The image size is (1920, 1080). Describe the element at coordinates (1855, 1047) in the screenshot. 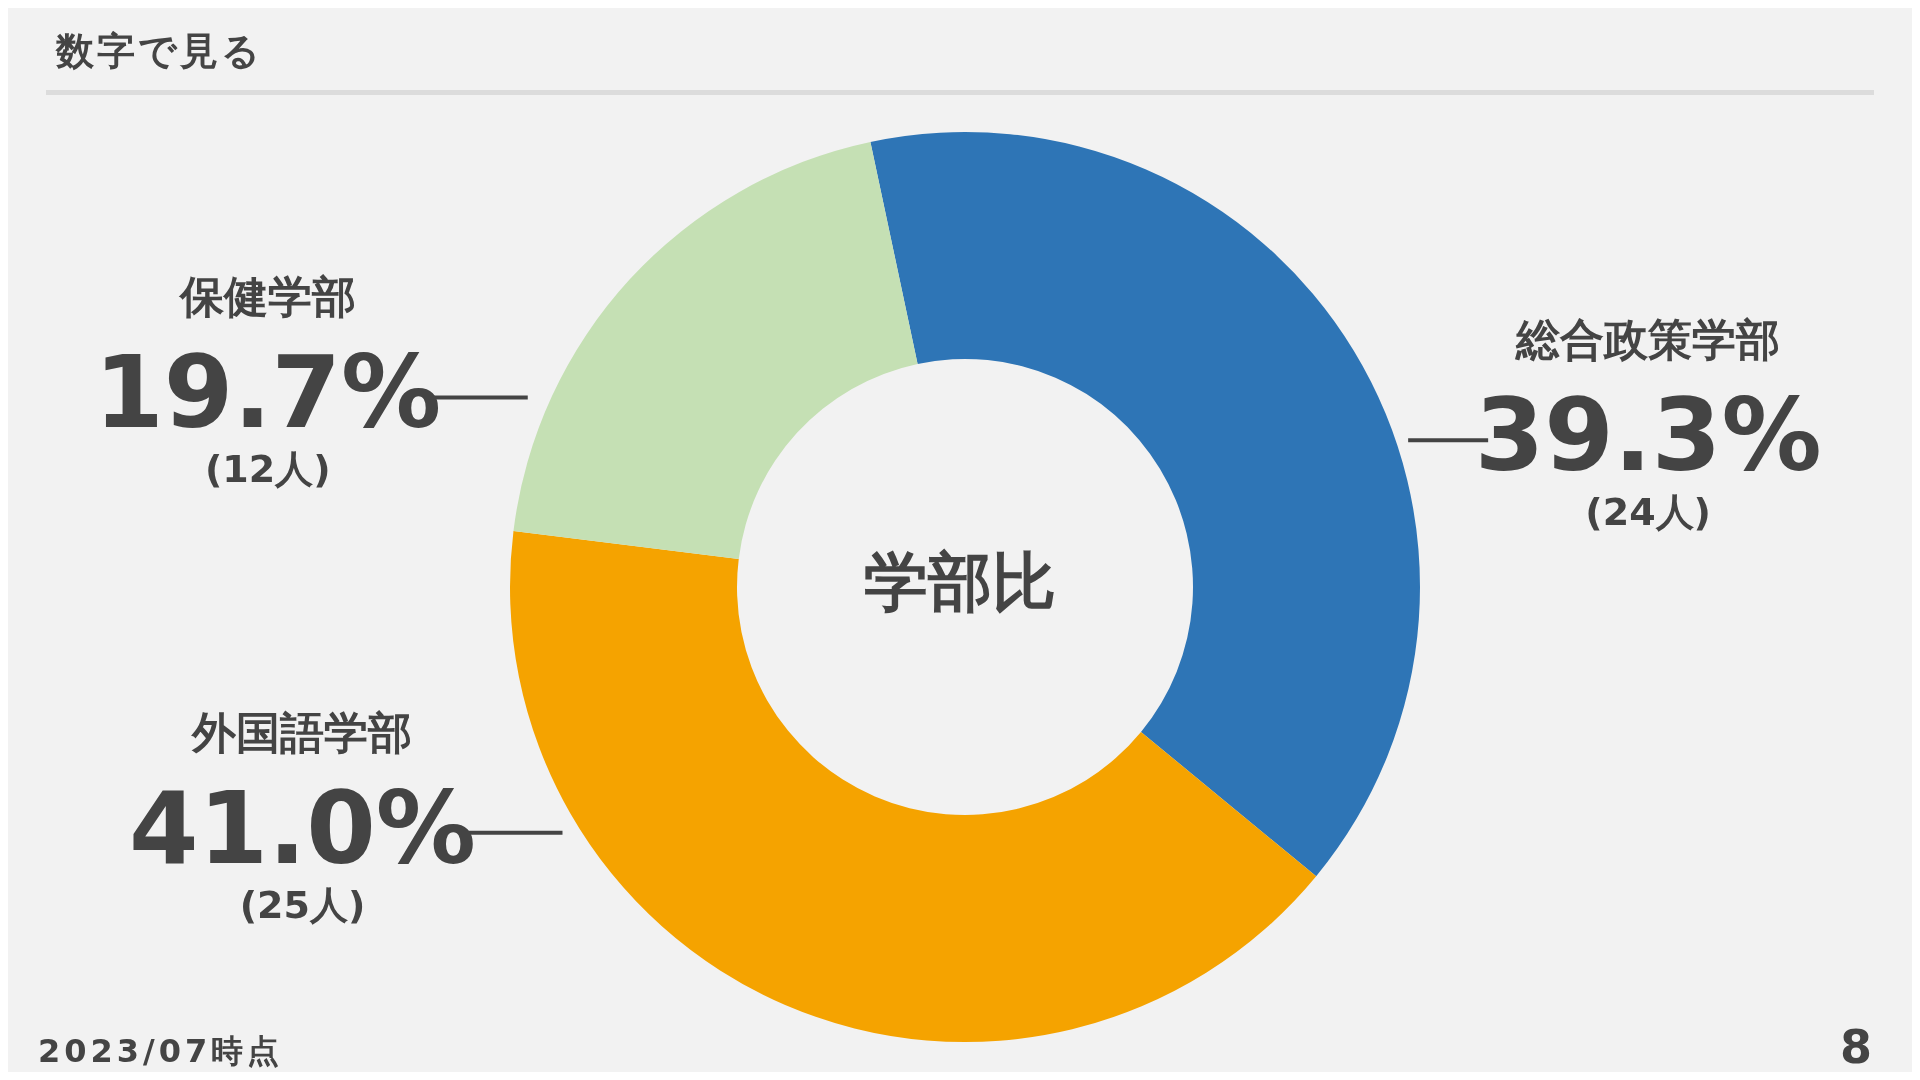

I see `text: 8` at that location.